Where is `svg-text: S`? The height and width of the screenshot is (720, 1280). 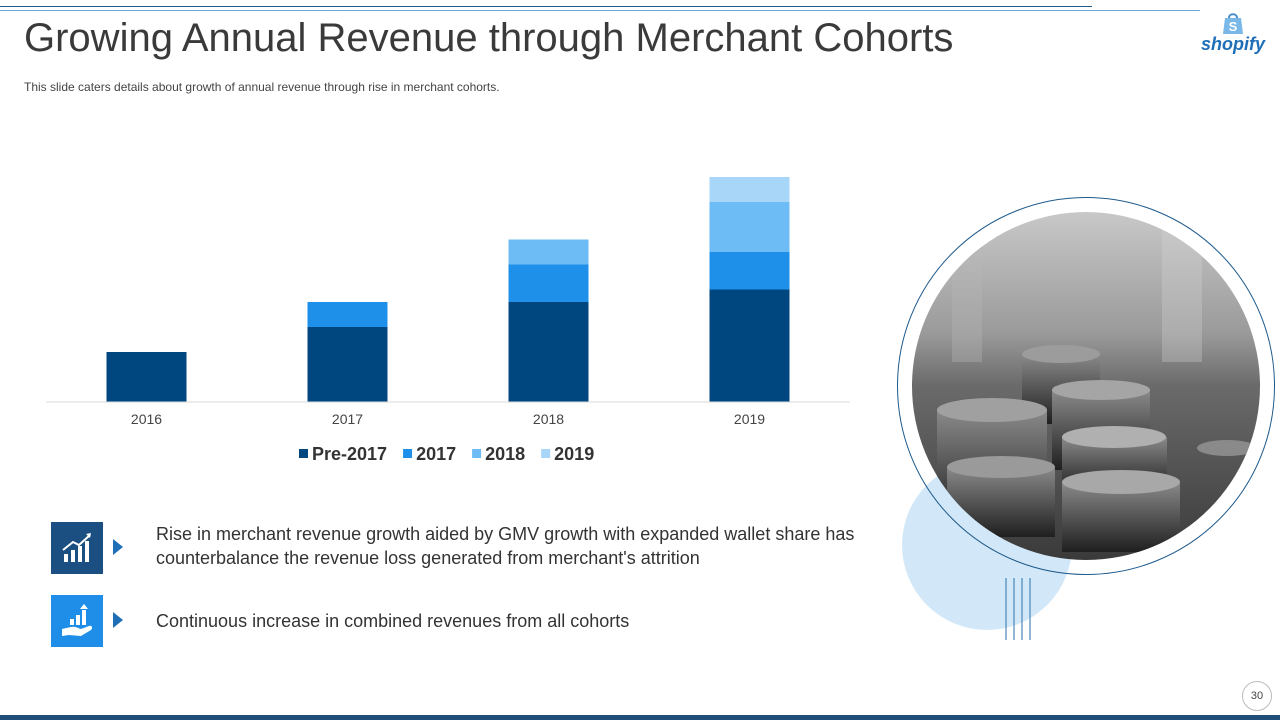 svg-text: S is located at coordinates (1233, 26).